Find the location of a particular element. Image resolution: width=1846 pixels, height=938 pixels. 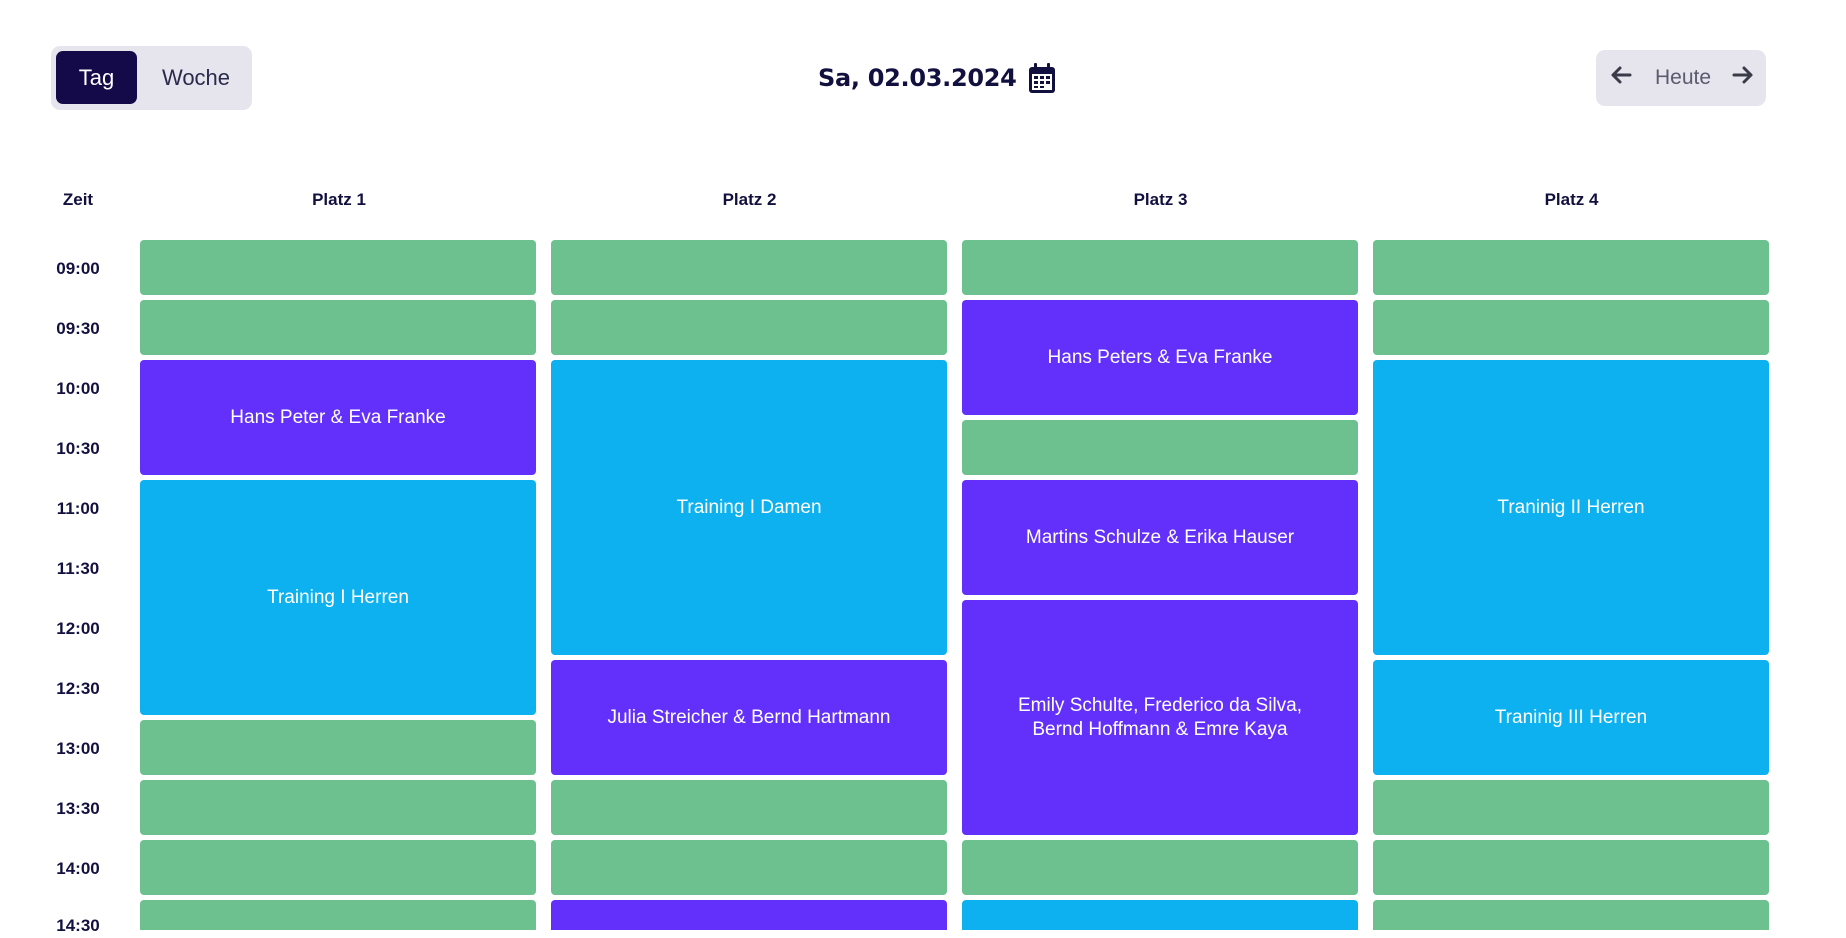

training-label: Training I Damen is located at coordinates (749, 507).